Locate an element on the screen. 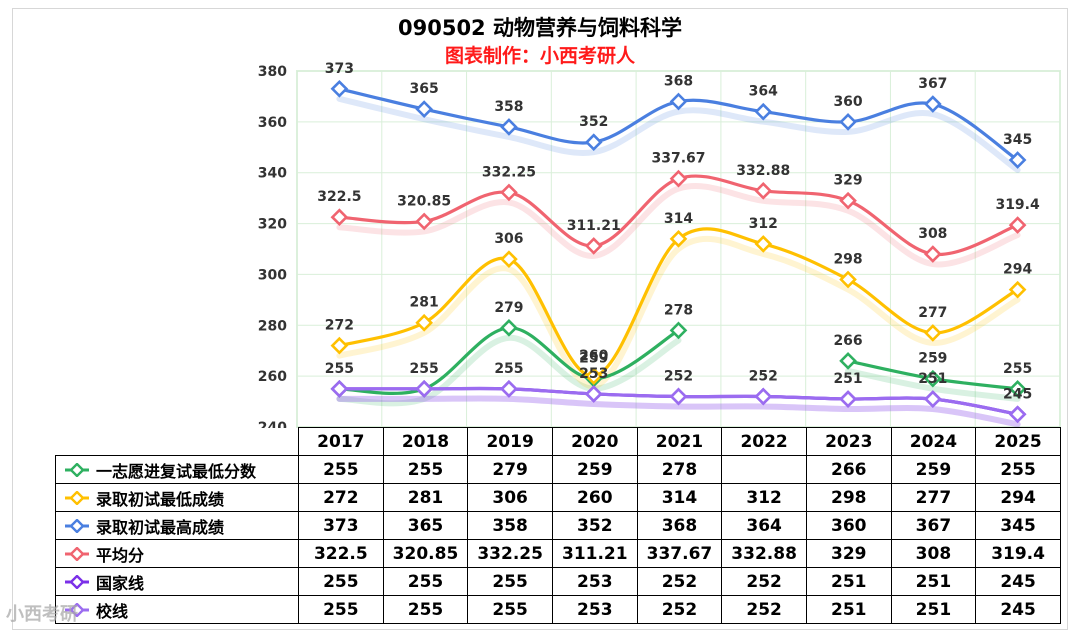  y-tick-label: 360 is located at coordinates (272, 123).